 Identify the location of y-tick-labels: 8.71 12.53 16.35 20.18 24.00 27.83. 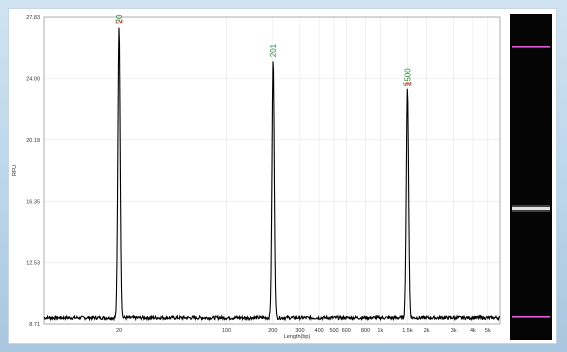
(33, 171).